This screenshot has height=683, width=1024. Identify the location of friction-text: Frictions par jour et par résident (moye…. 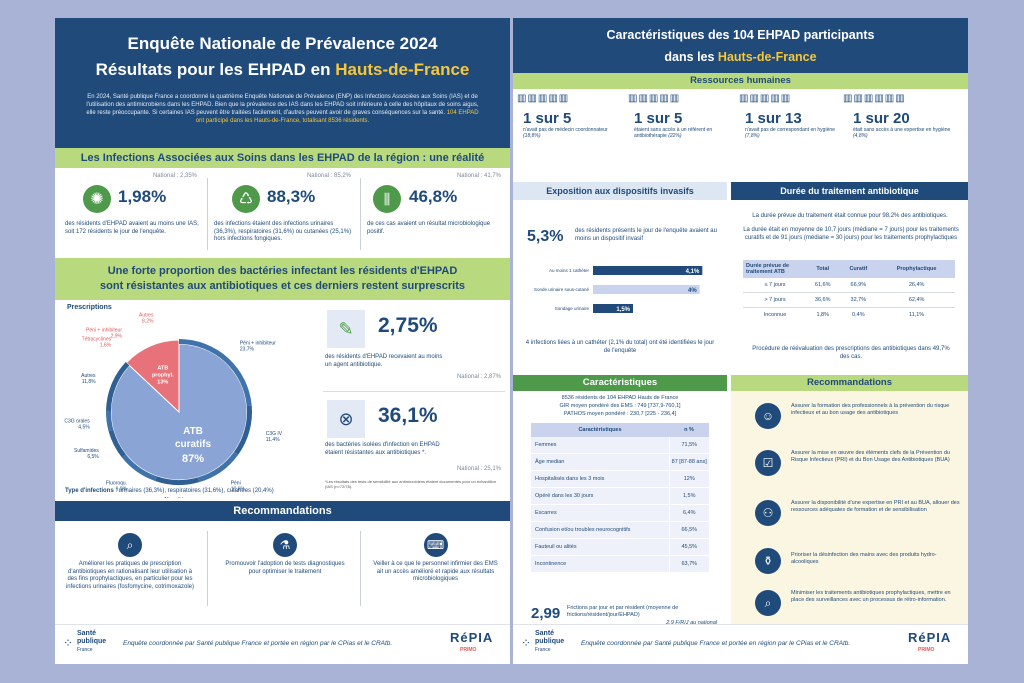
(623, 611).